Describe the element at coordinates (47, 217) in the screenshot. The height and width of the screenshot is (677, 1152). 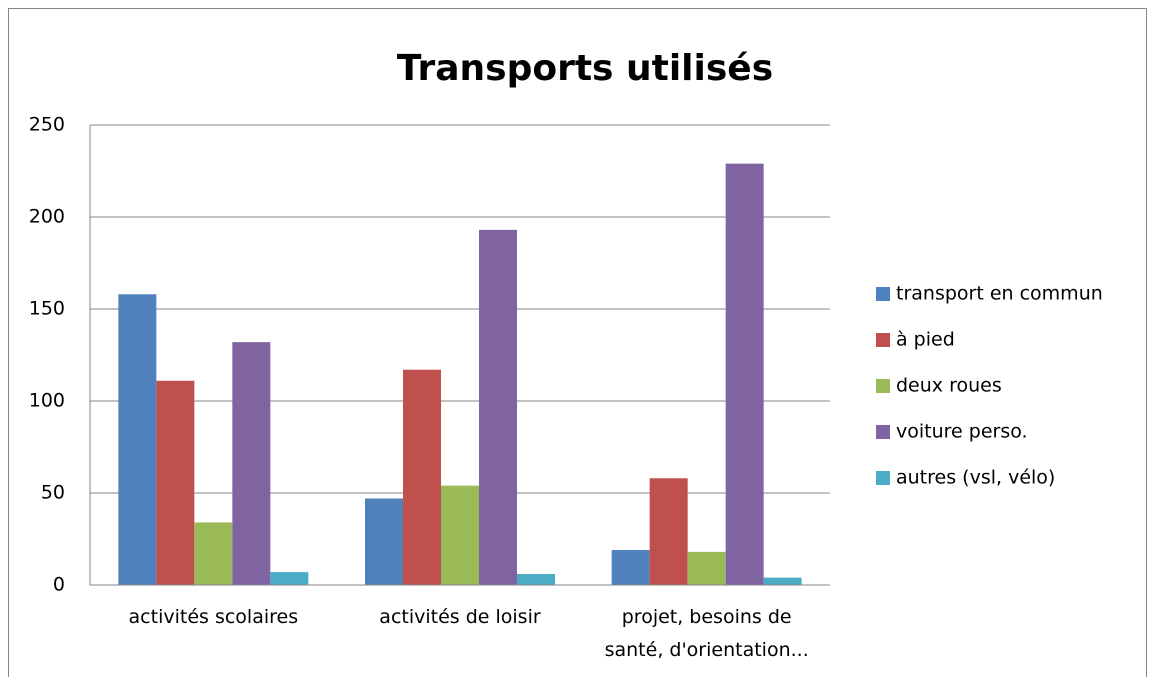
I see `y-tick-label: 200` at that location.